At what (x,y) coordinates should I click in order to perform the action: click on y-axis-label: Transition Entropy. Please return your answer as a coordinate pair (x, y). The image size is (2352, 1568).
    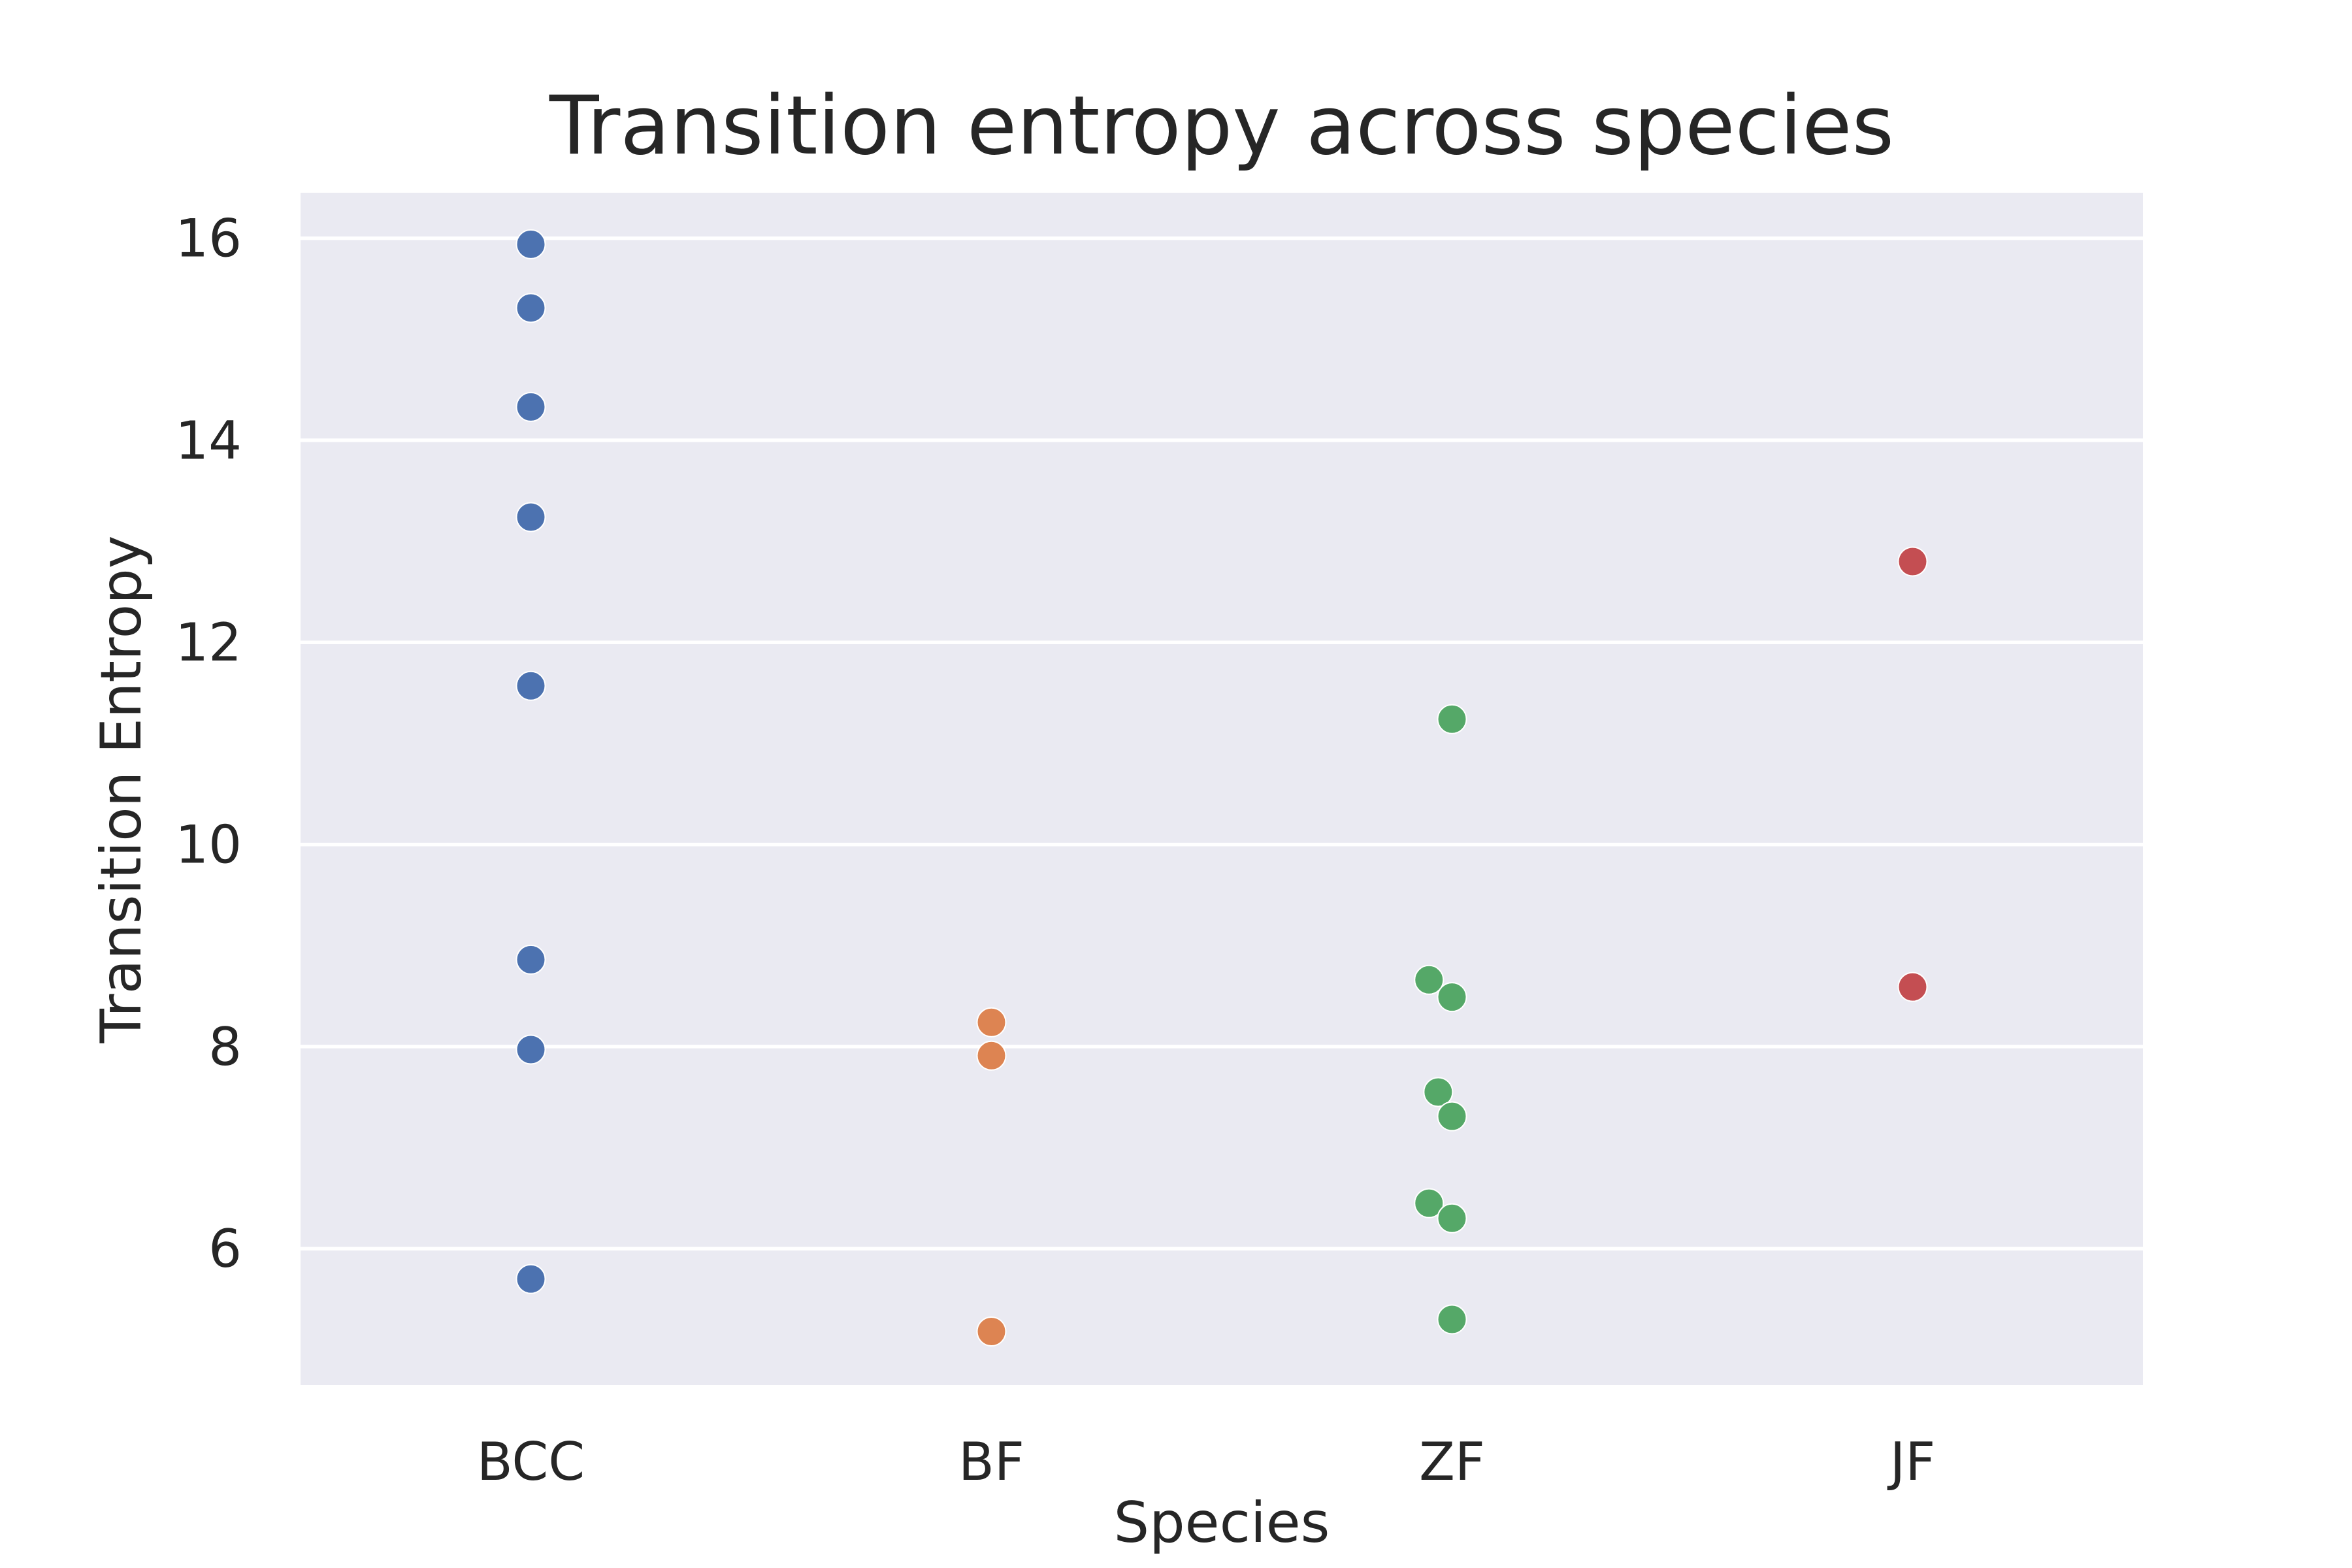
    Looking at the image, I should click on (121, 789).